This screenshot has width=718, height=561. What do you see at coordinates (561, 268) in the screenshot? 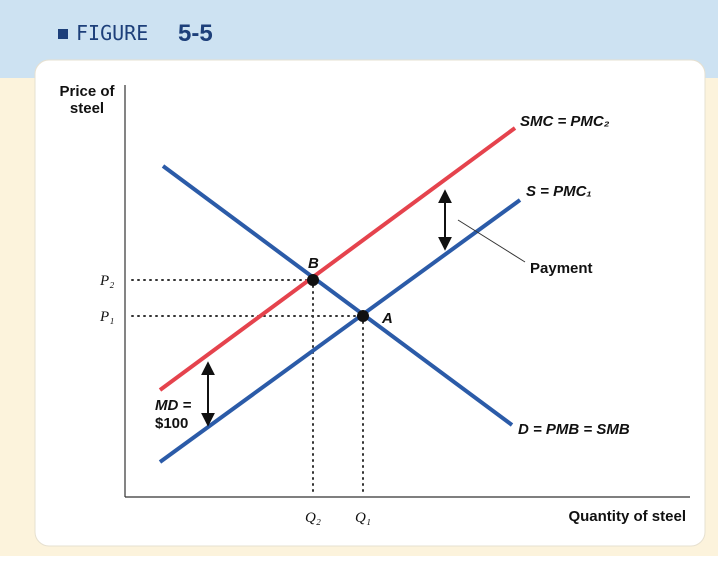
I see `payment-label: Payment` at bounding box center [561, 268].